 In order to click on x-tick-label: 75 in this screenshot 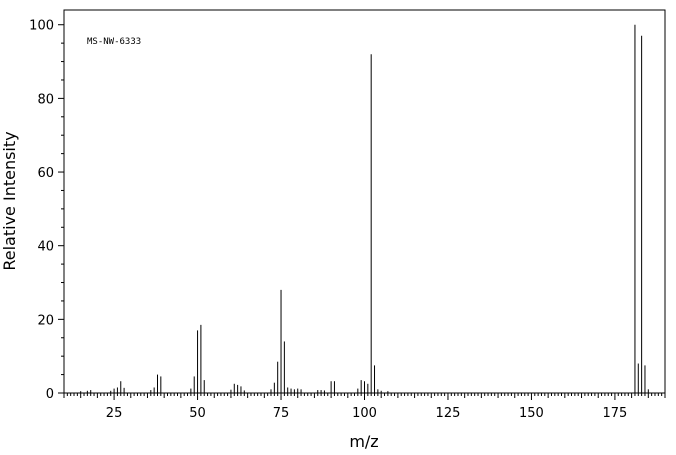, I will do `click(281, 413)`.